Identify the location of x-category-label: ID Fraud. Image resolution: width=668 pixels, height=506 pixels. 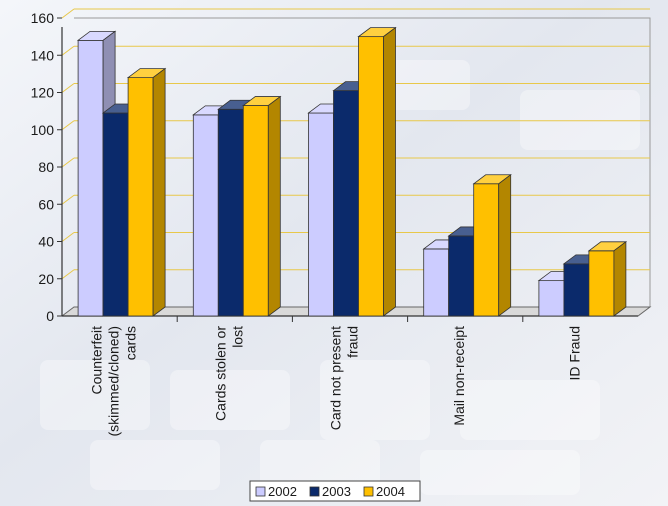
(574, 353).